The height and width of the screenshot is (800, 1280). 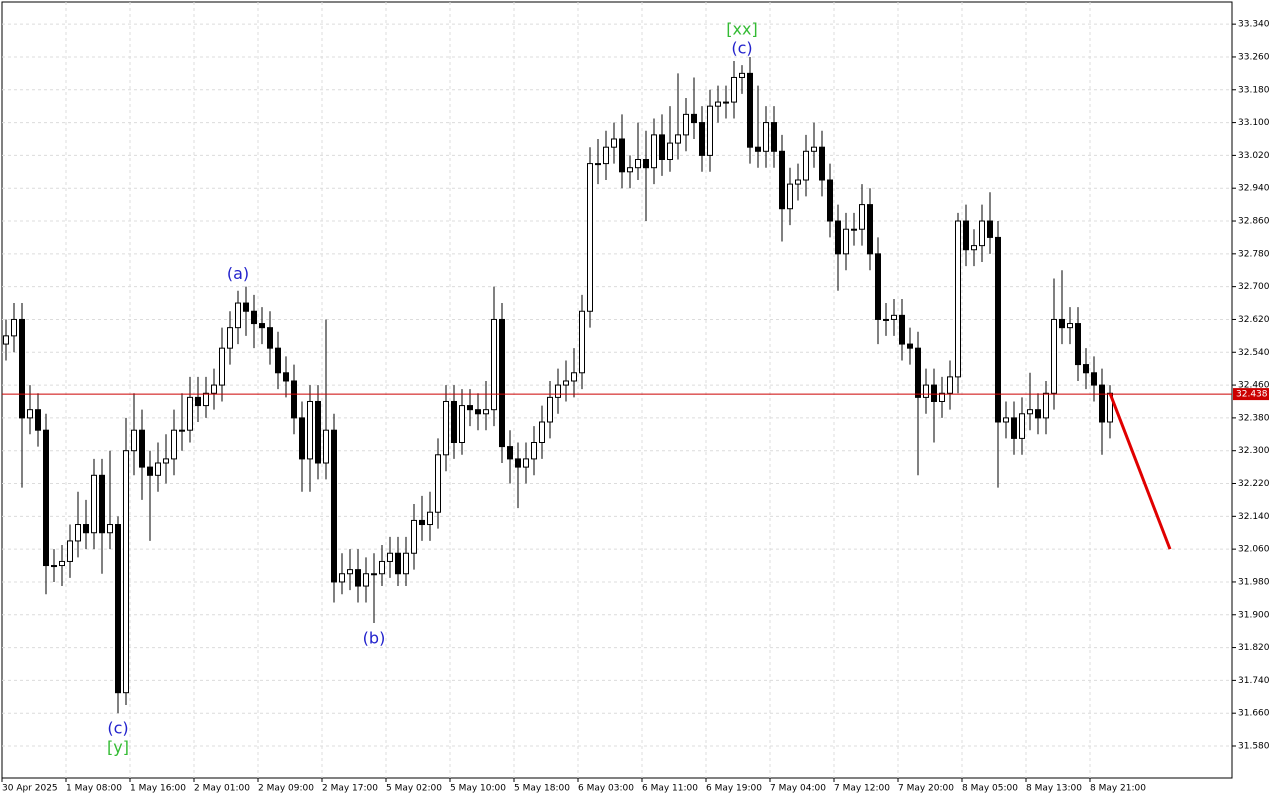 I want to click on x-tick-label: 2 May 09:00, so click(x=286, y=789).